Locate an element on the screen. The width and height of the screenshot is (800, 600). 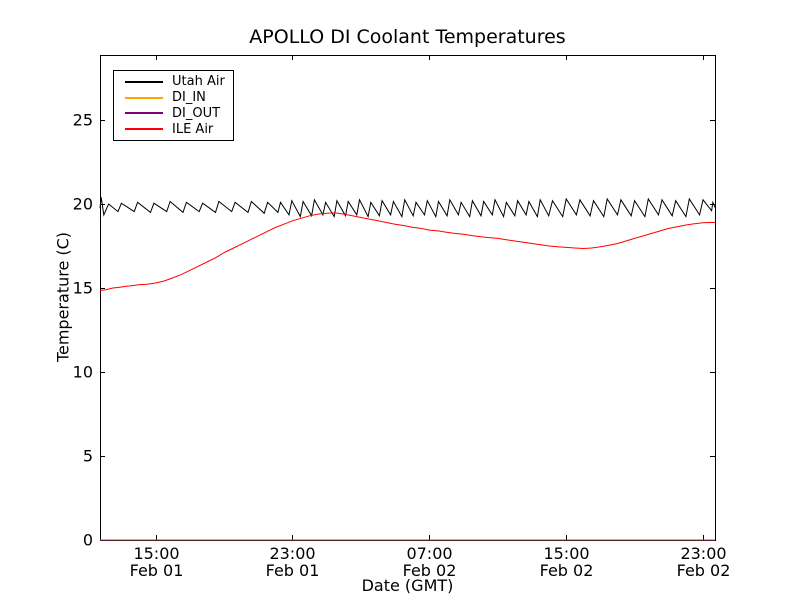
x-axis-label: Date (GMT) is located at coordinates (407, 585).